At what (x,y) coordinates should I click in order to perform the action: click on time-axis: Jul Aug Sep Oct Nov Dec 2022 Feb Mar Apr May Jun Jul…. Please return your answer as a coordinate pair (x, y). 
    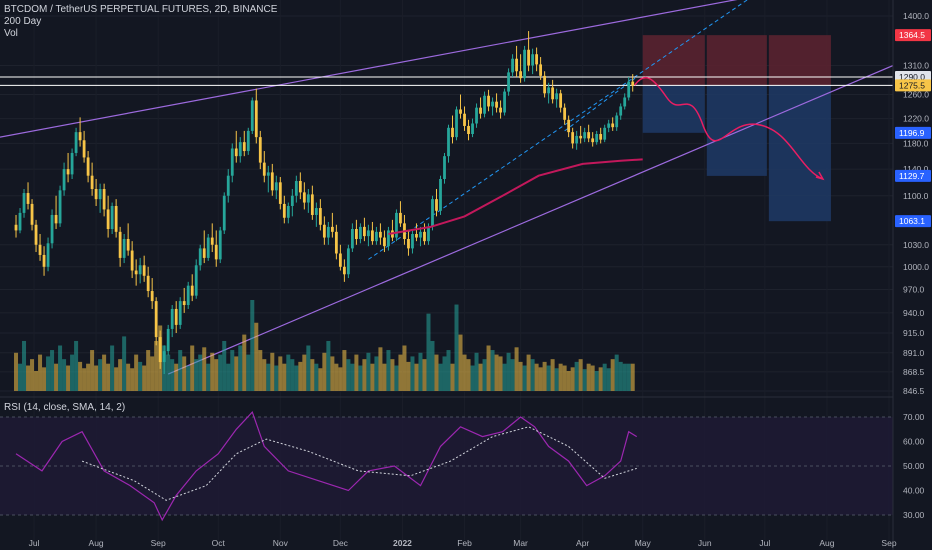
    Looking at the image, I should click on (463, 543).